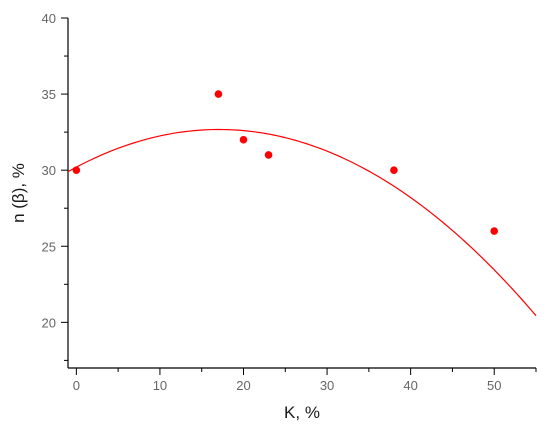 The image size is (550, 430). I want to click on x-tick-label: 30, so click(327, 385).